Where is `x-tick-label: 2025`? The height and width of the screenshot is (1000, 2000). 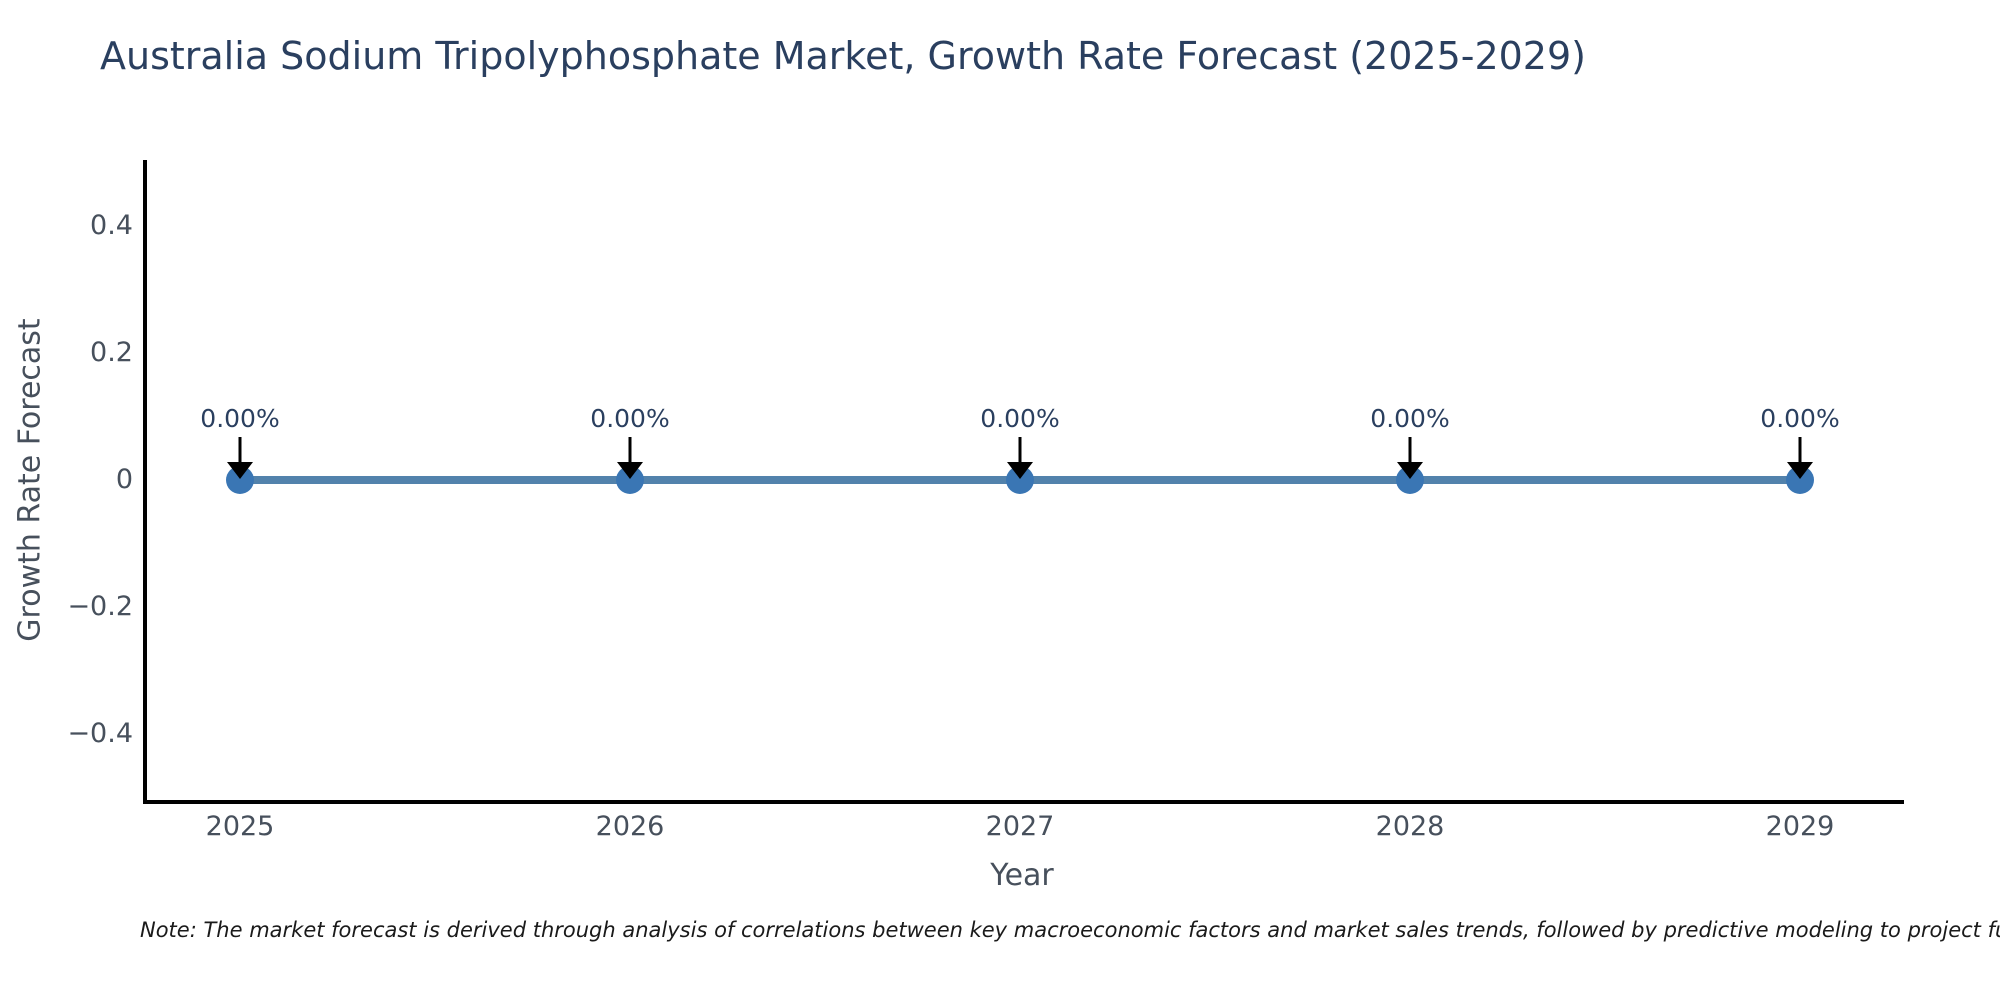 x-tick-label: 2025 is located at coordinates (240, 826).